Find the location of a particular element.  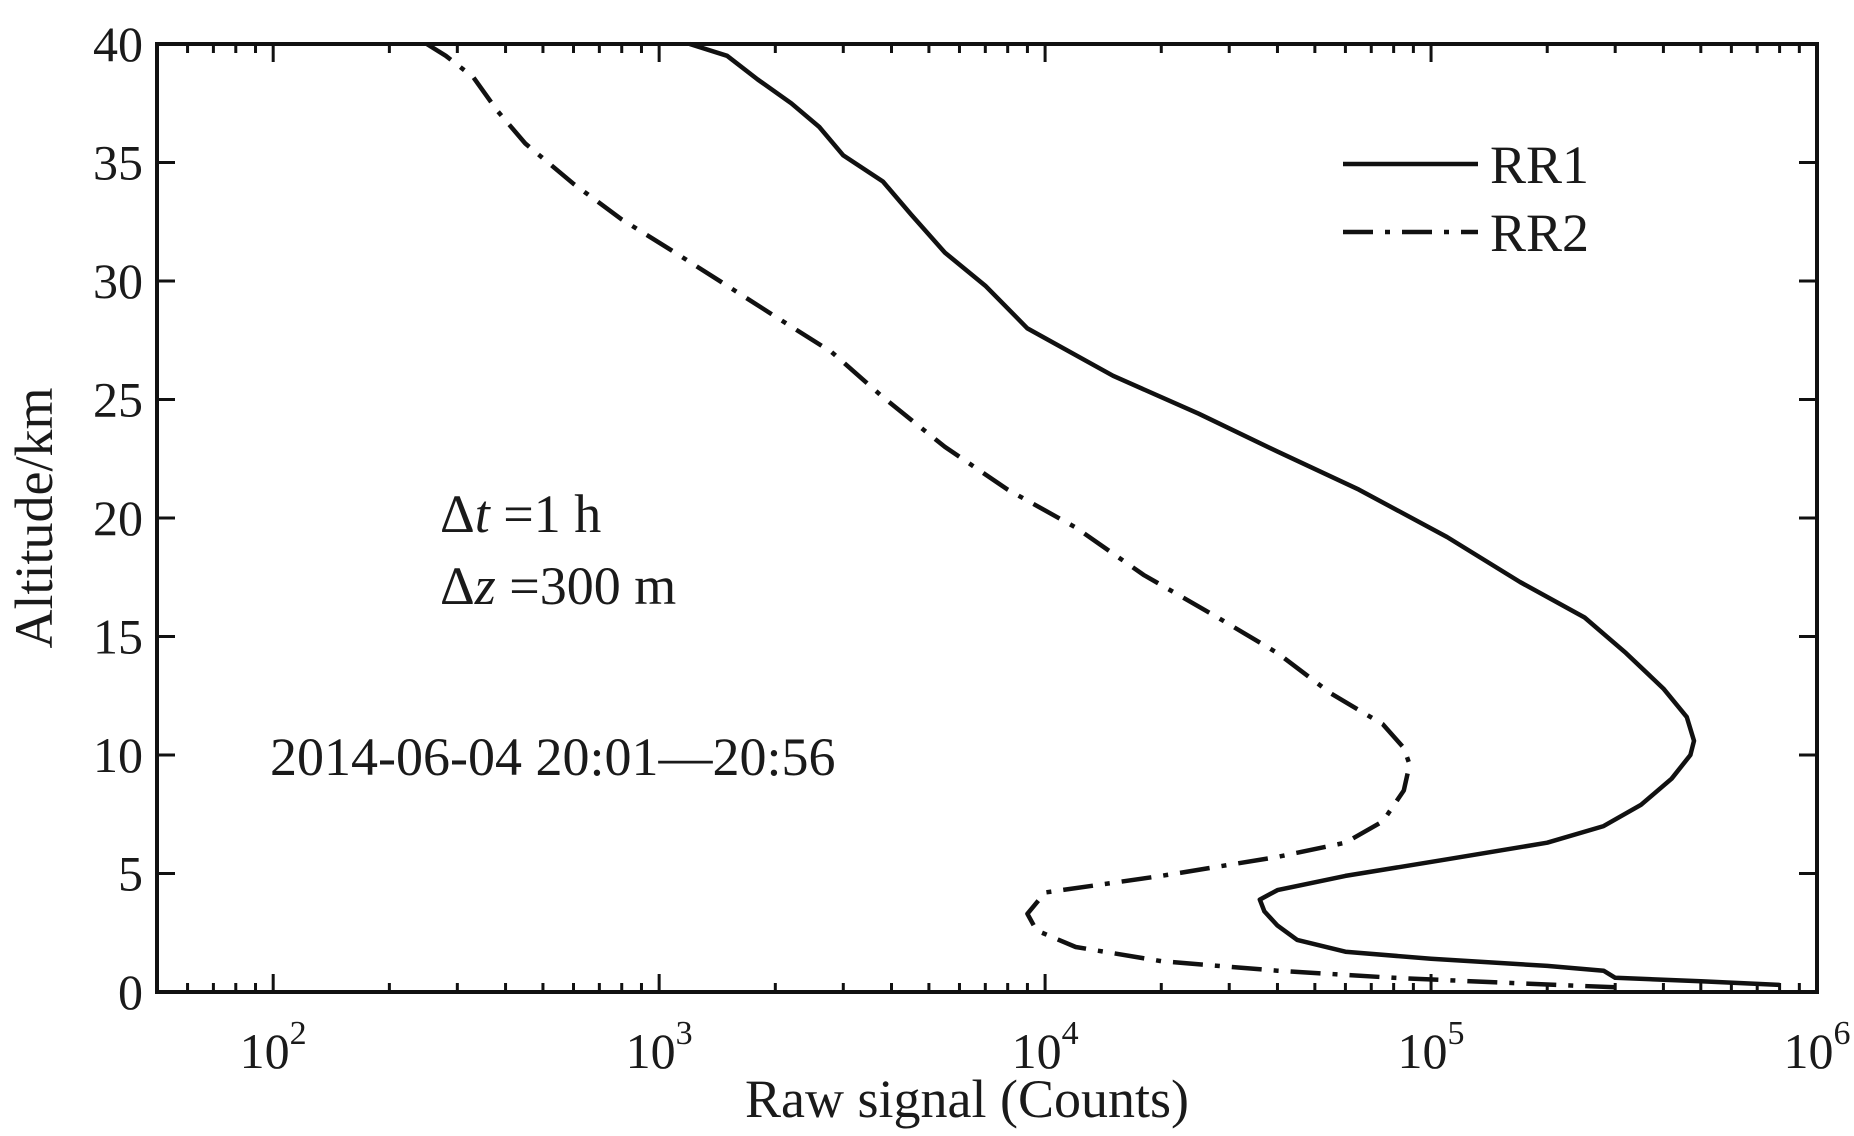

annotation-3: 2014-06-04 20:01—20:56 is located at coordinates (552, 757).